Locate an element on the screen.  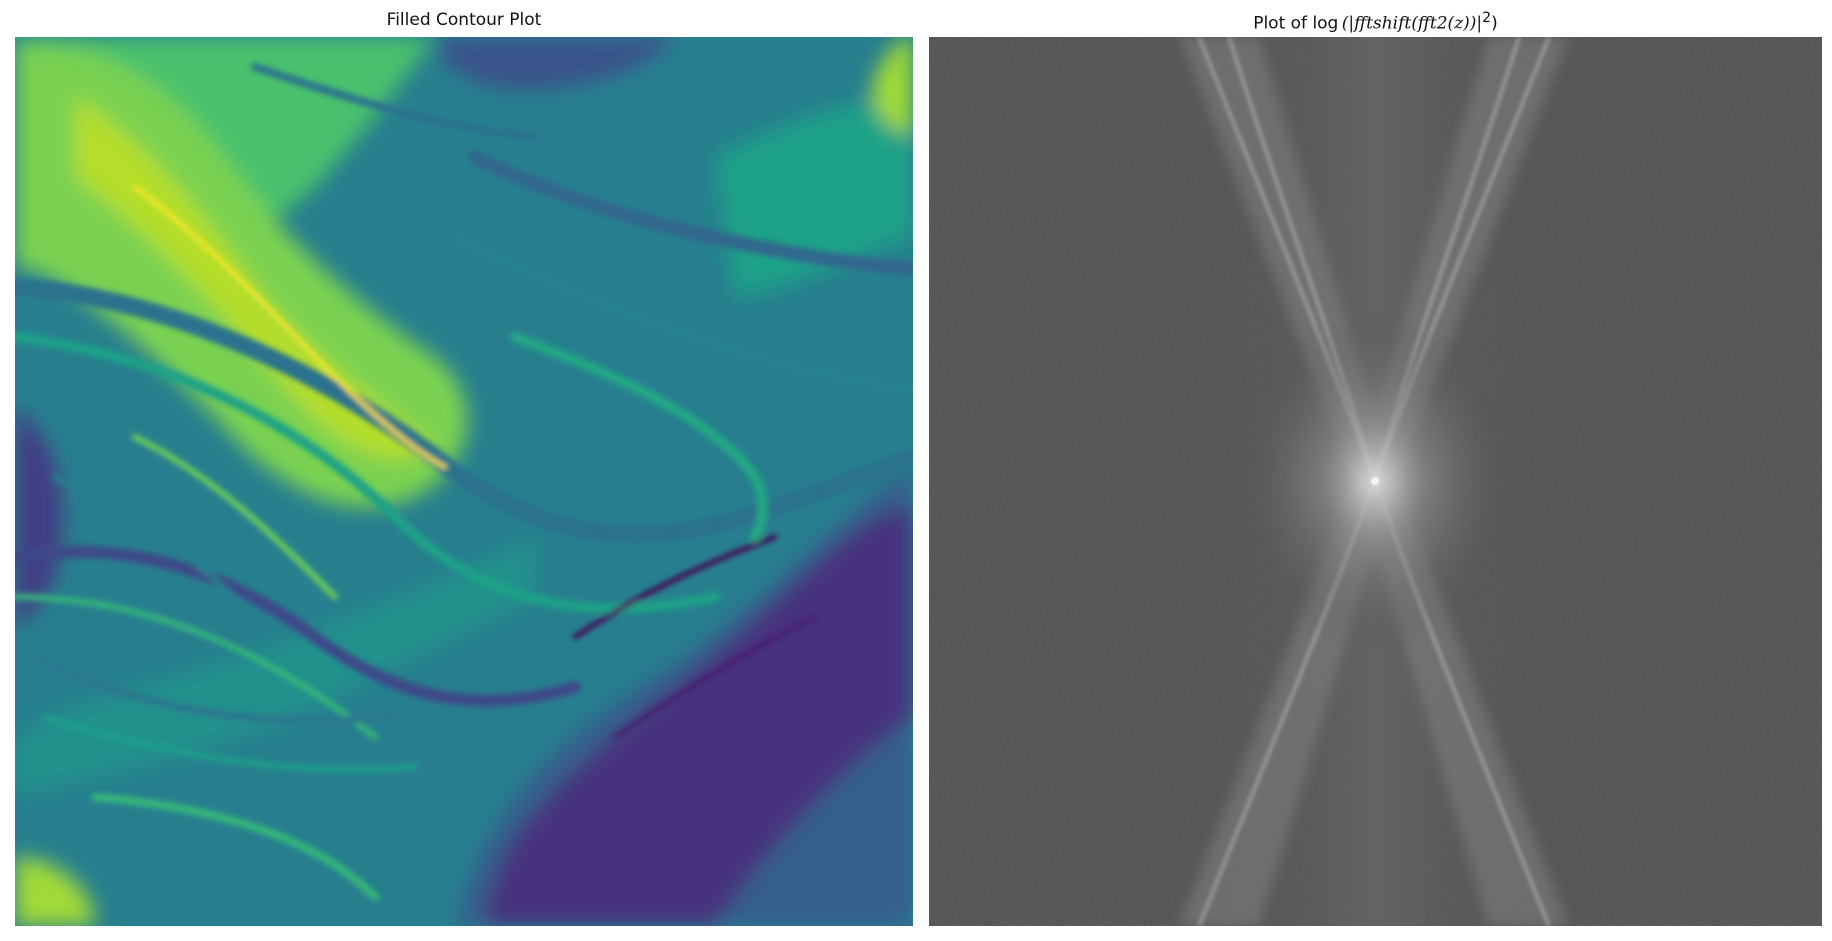
spectrum-title-prefix: Plot of log is located at coordinates (1296, 23).